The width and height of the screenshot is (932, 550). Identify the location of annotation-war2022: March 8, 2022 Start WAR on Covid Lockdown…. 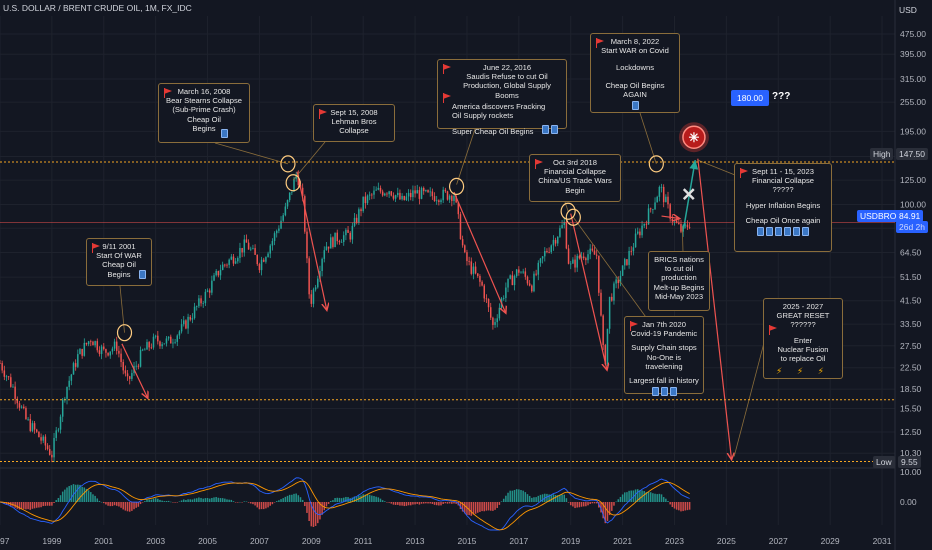
(635, 73).